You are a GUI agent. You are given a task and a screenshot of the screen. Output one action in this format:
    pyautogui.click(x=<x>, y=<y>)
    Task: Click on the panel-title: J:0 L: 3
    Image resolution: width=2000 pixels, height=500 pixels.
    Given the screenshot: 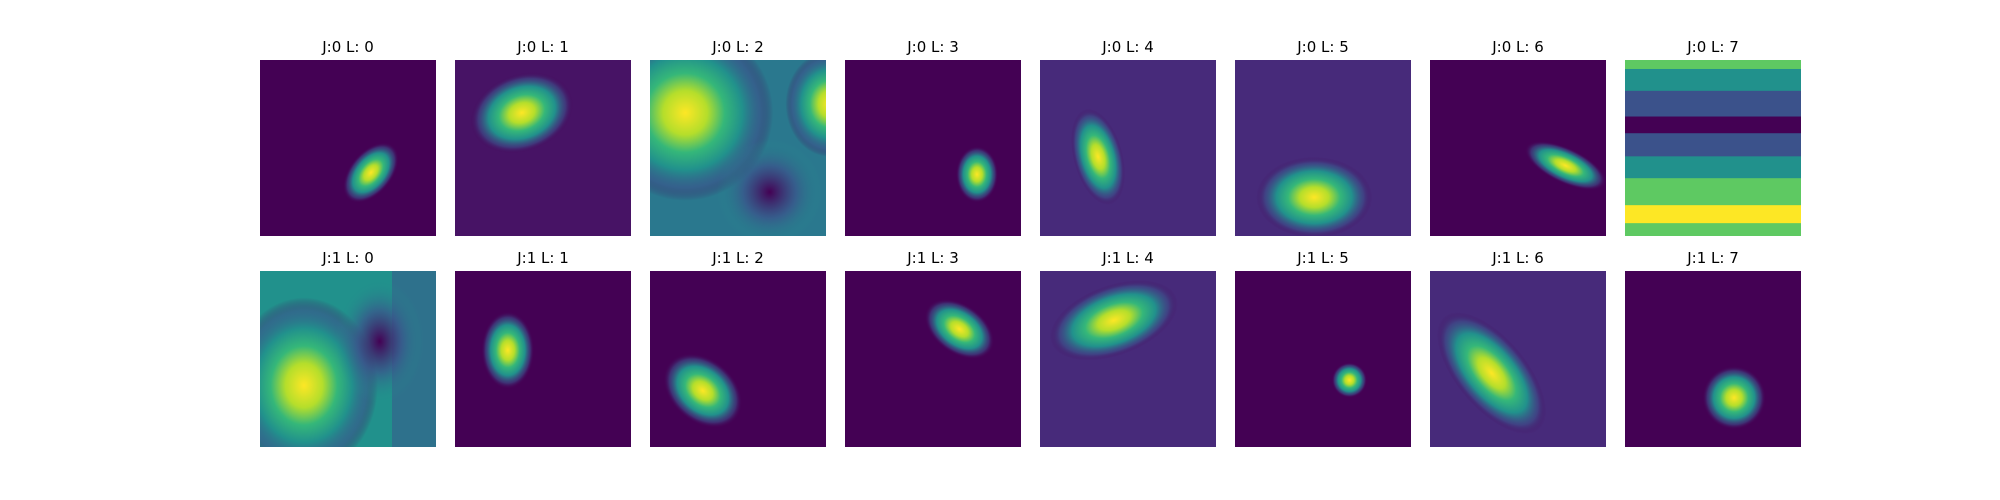 What is the action you would take?
    pyautogui.click(x=932, y=47)
    